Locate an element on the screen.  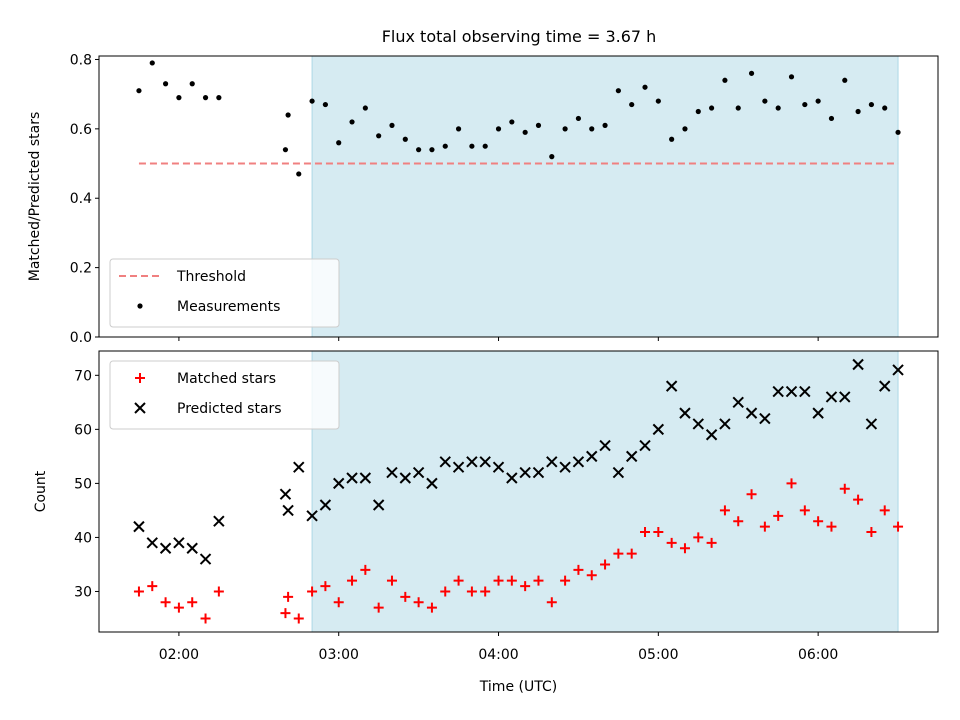
legend-label: Predicted stars is located at coordinates (229, 409).